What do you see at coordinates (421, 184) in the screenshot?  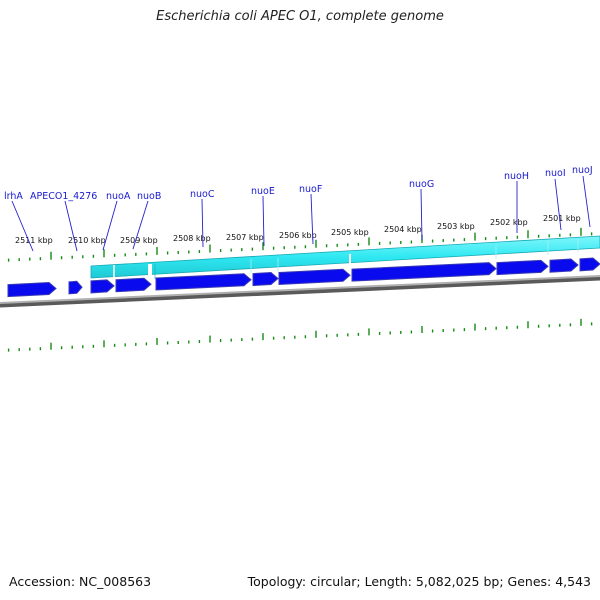 I see `gene-label-nuoG: nuoG` at bounding box center [421, 184].